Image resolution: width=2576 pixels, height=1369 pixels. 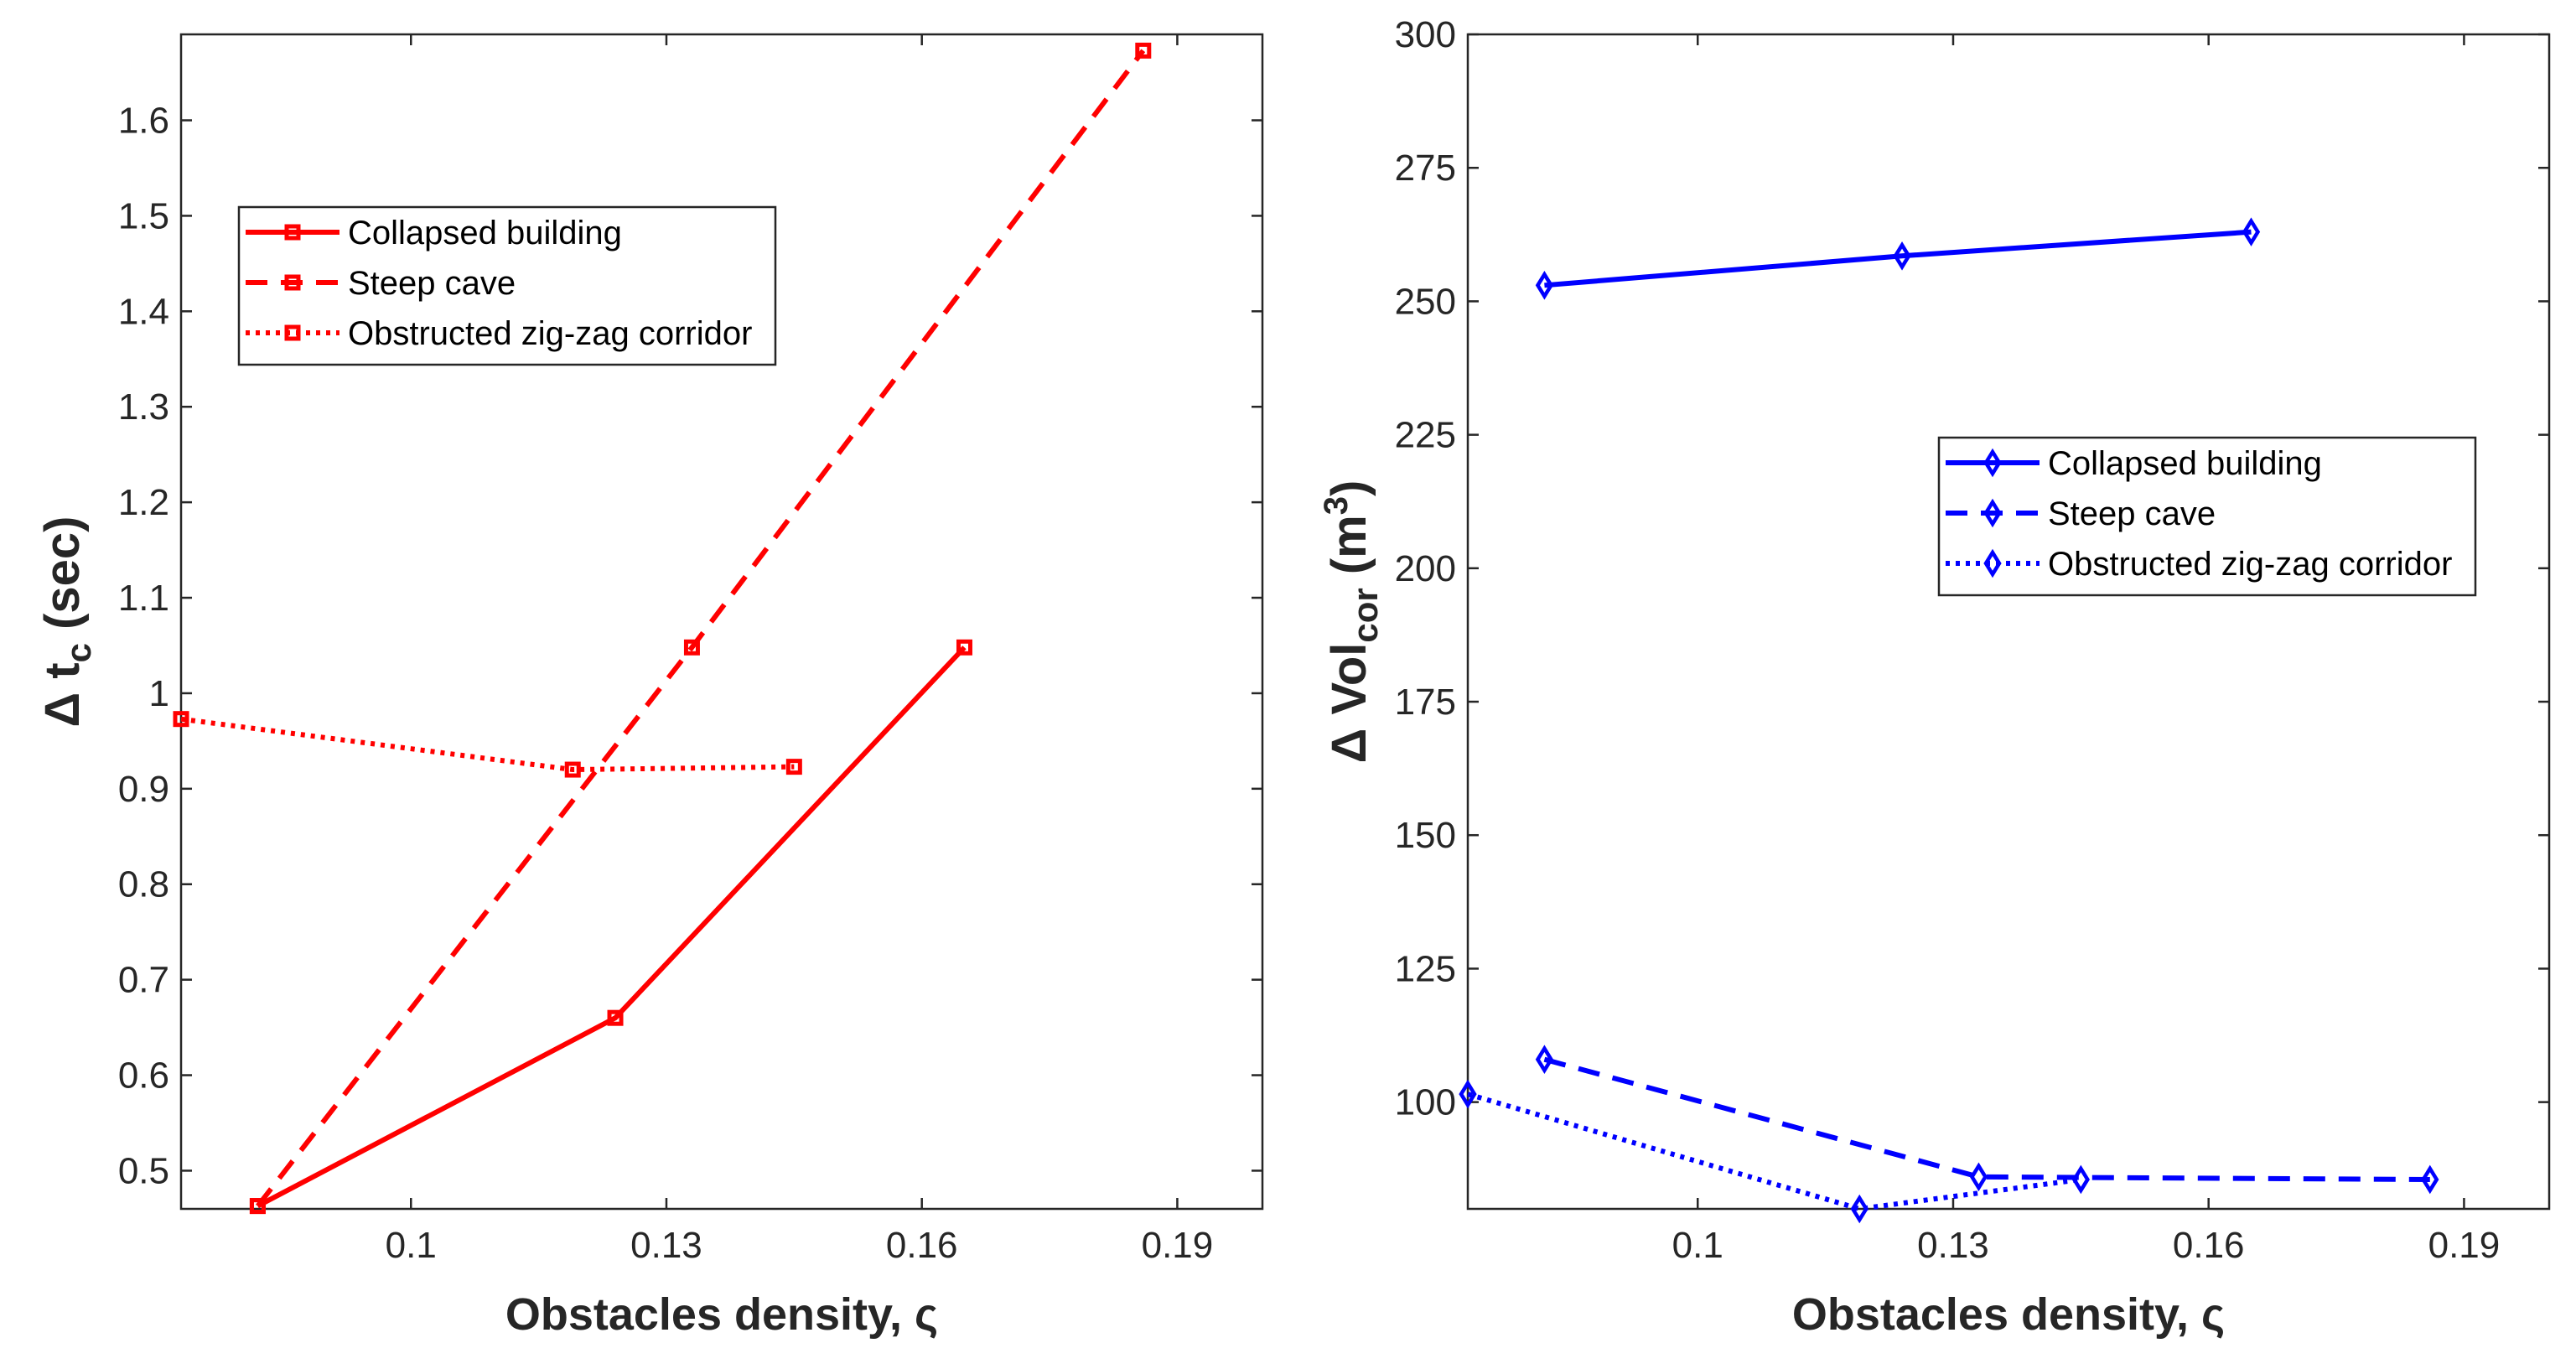 What do you see at coordinates (1365, 615) in the screenshot?
I see `y-axis-label-subscript: cor` at bounding box center [1365, 615].